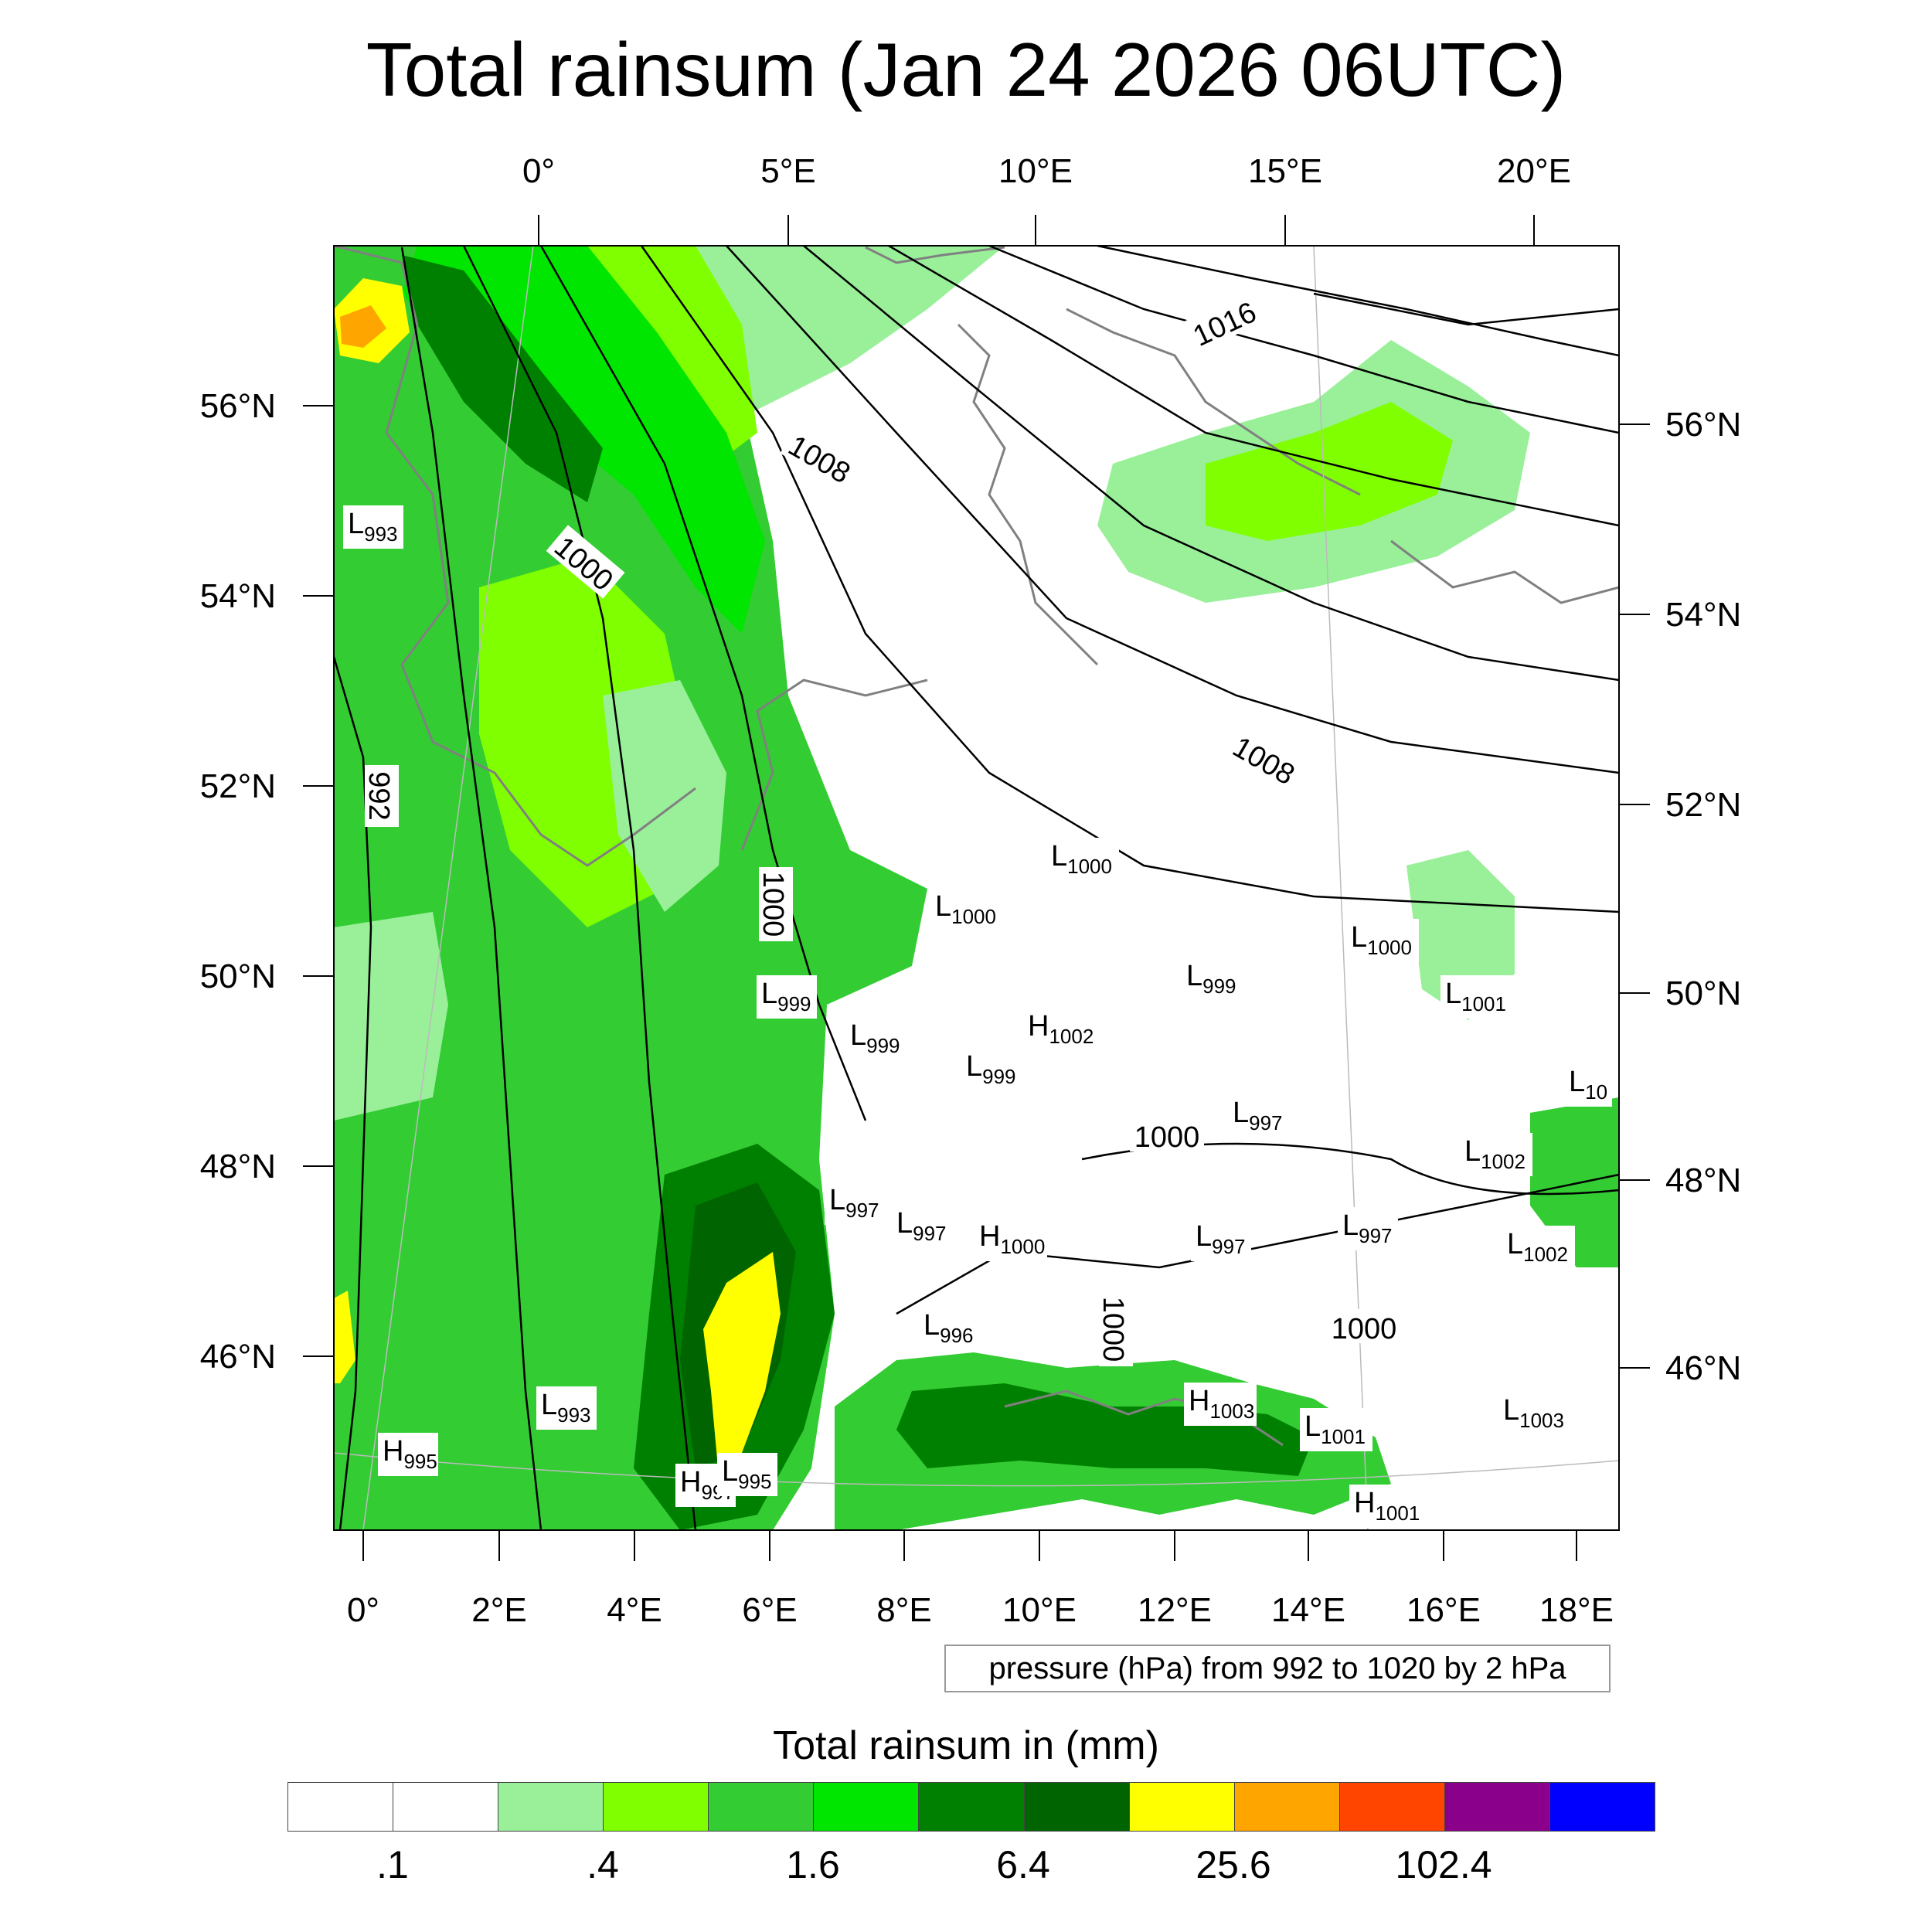 The image size is (1932, 1932). I want to click on top-lon-label: 20°E, so click(1534, 171).